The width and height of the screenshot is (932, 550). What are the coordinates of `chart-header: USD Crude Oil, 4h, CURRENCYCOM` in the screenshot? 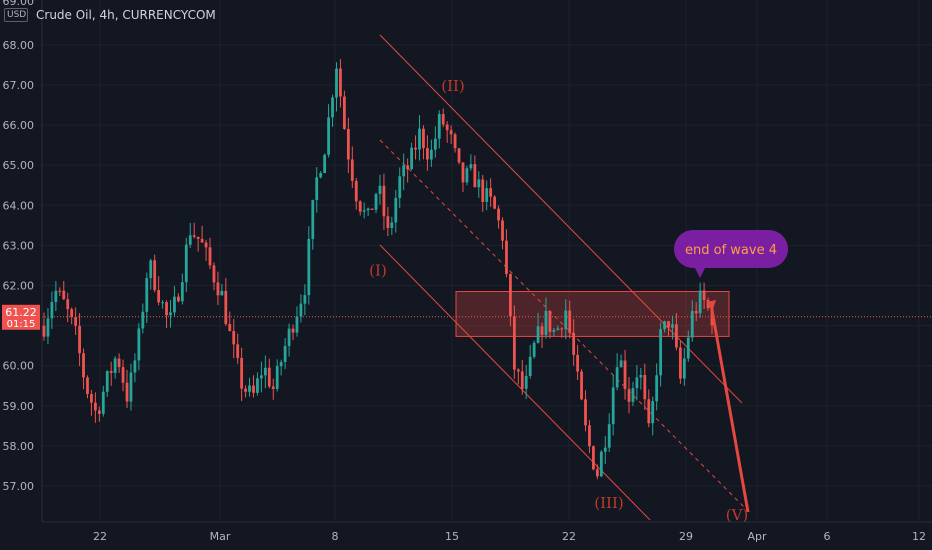 It's located at (110, 15).